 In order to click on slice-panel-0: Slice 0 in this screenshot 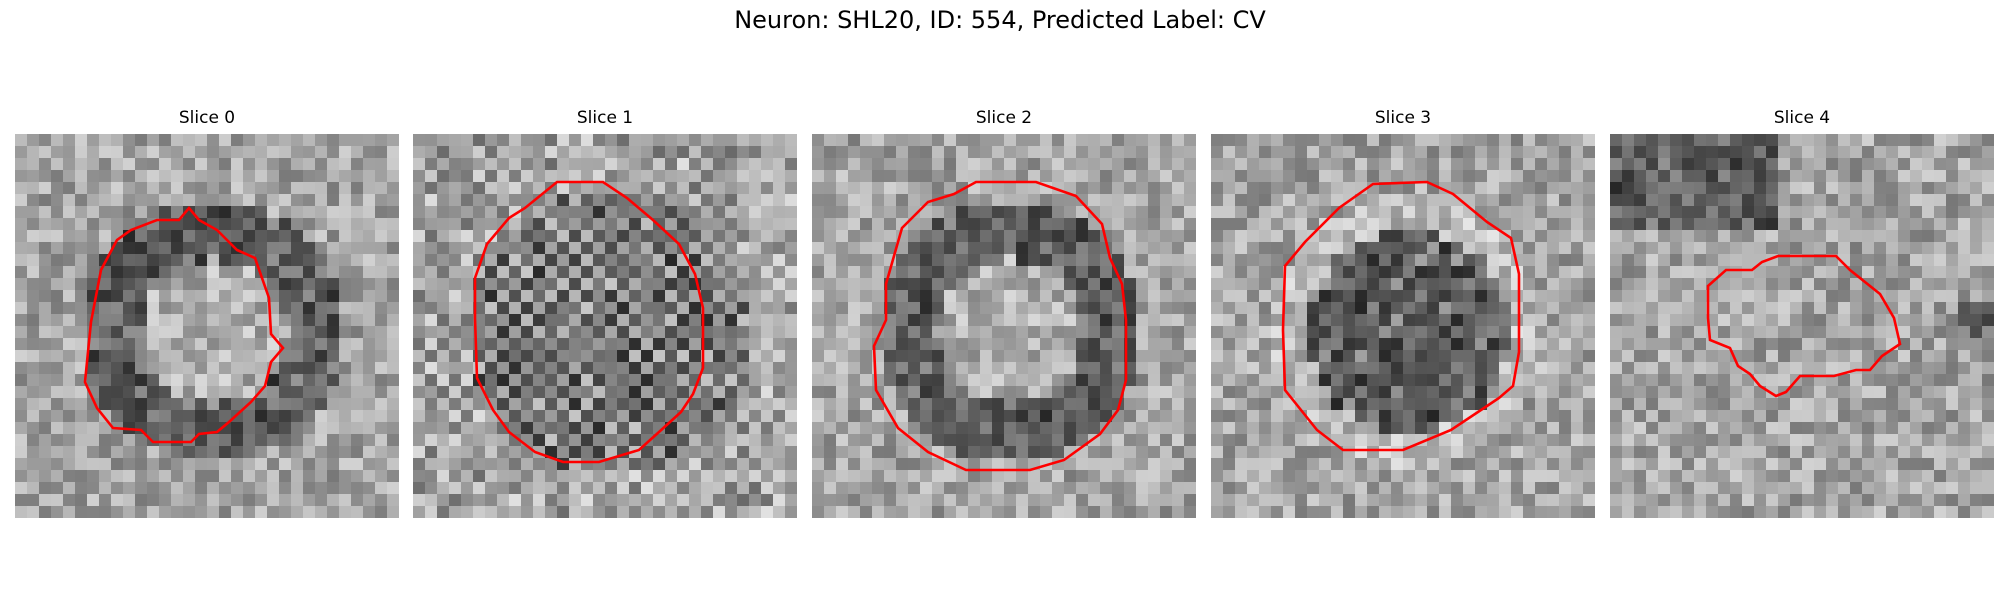, I will do `click(207, 313)`.